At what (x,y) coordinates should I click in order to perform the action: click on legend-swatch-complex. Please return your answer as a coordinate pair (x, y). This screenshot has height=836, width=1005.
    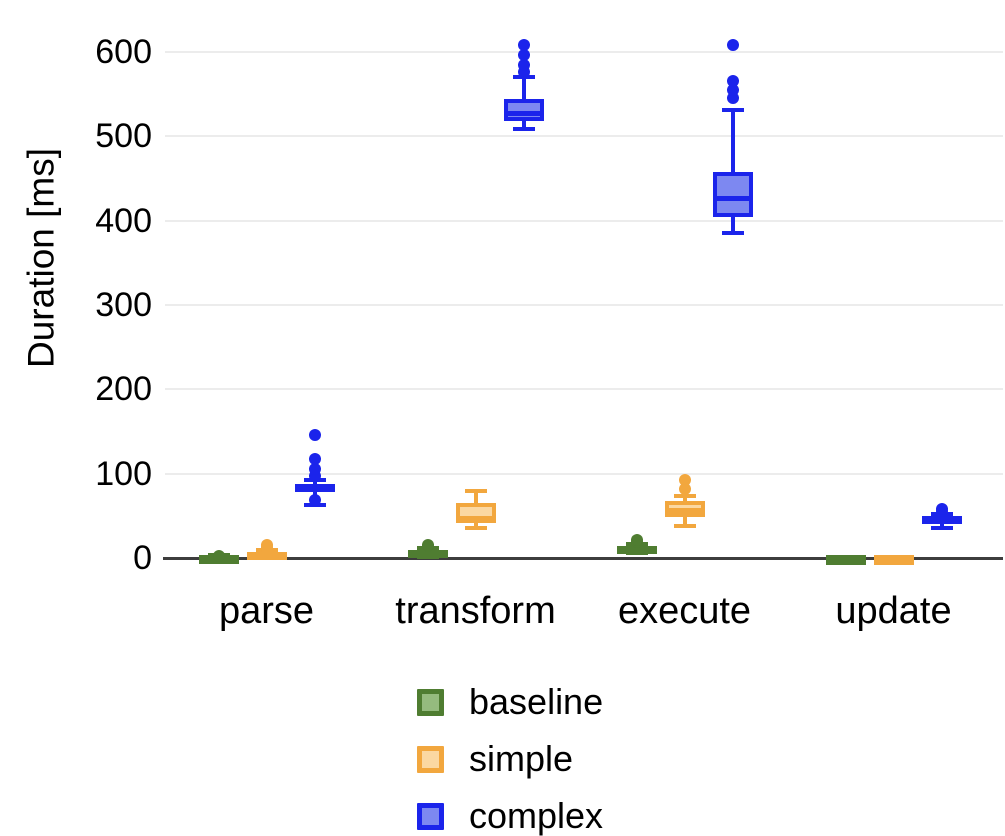
    Looking at the image, I should click on (430, 816).